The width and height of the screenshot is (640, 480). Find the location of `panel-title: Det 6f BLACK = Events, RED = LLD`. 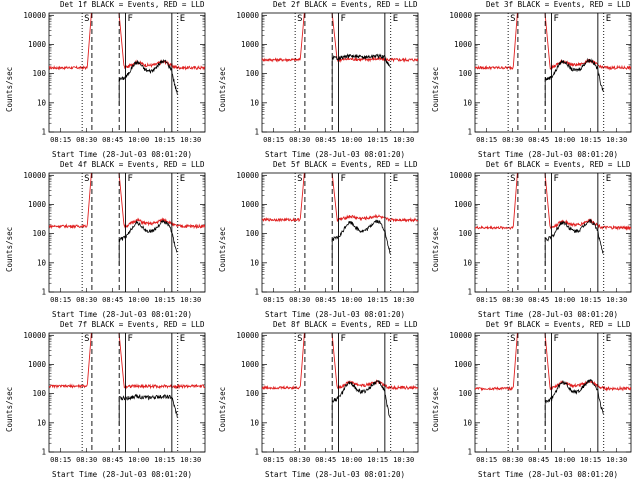

panel-title: Det 6f BLACK = Events, RED = LLD is located at coordinates (558, 164).